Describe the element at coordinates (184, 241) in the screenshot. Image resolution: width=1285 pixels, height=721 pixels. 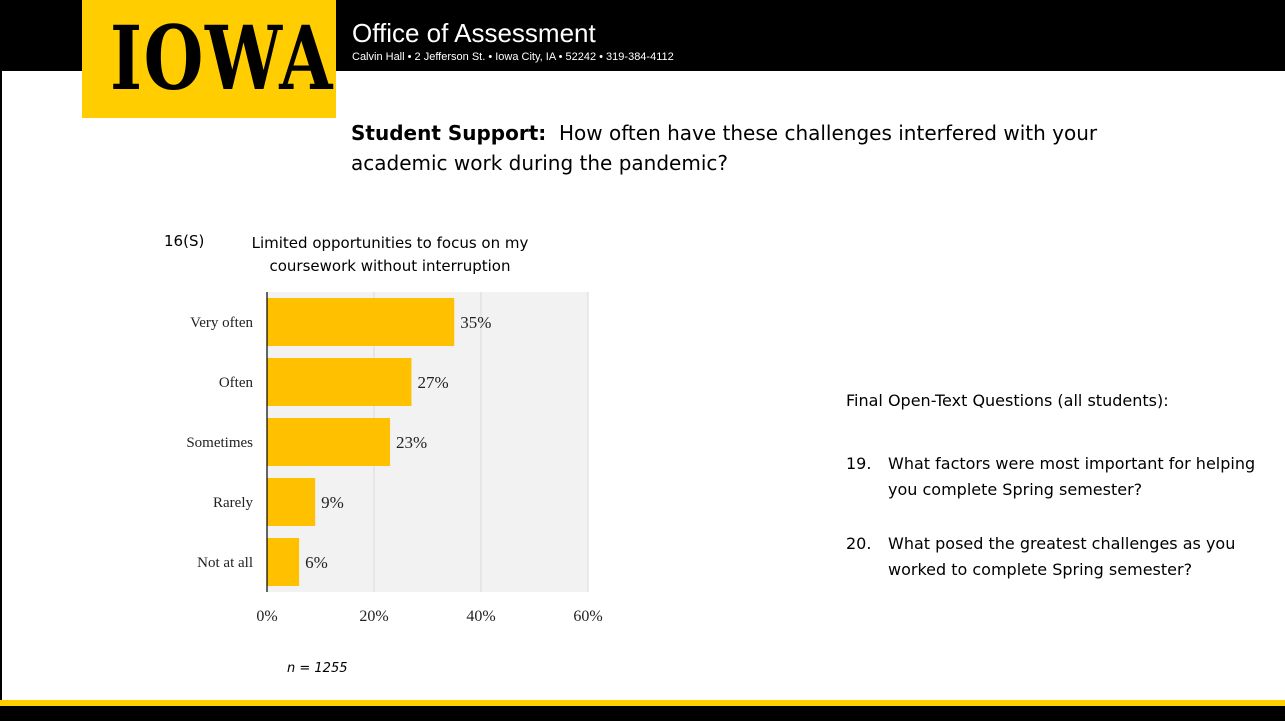
I see `item-number: 16(S)` at that location.